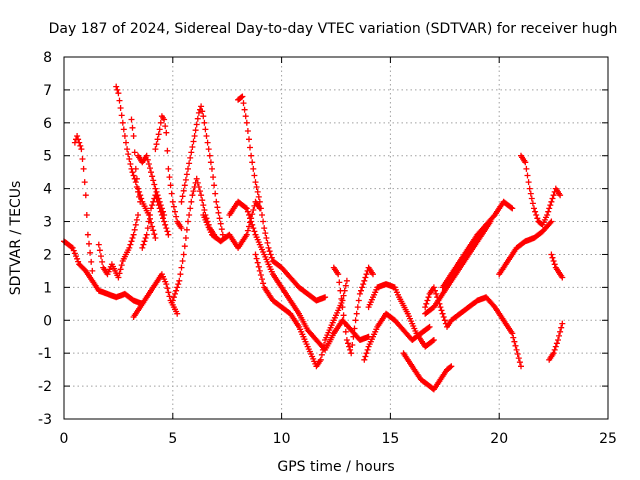 The width and height of the screenshot is (640, 480). I want to click on y-tick-label: 8, so click(47, 58).